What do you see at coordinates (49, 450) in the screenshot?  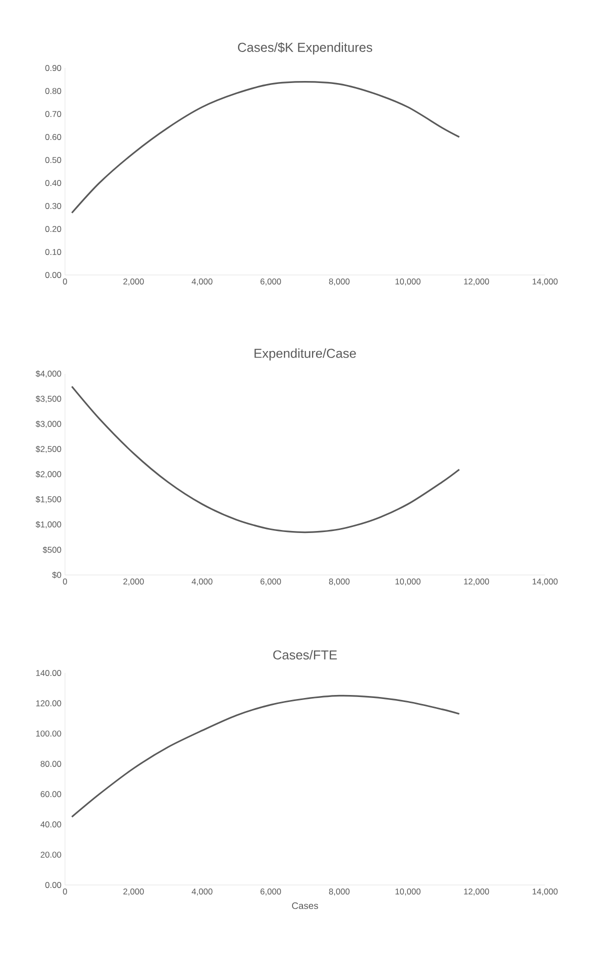 I see `y-tick-label: $2,500` at bounding box center [49, 450].